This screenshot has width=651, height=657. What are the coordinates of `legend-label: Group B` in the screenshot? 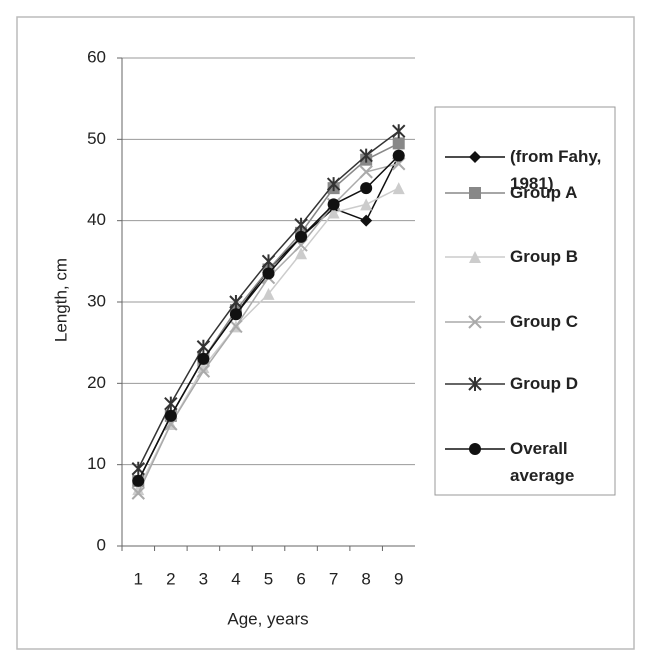 It's located at (544, 256).